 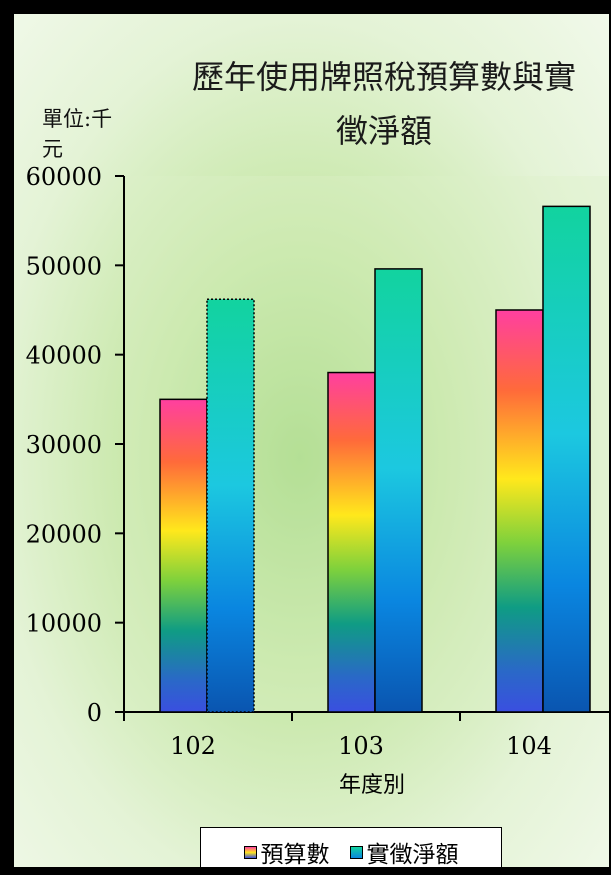 I want to click on unit-label: 單位:千元, so click(x=77, y=134).